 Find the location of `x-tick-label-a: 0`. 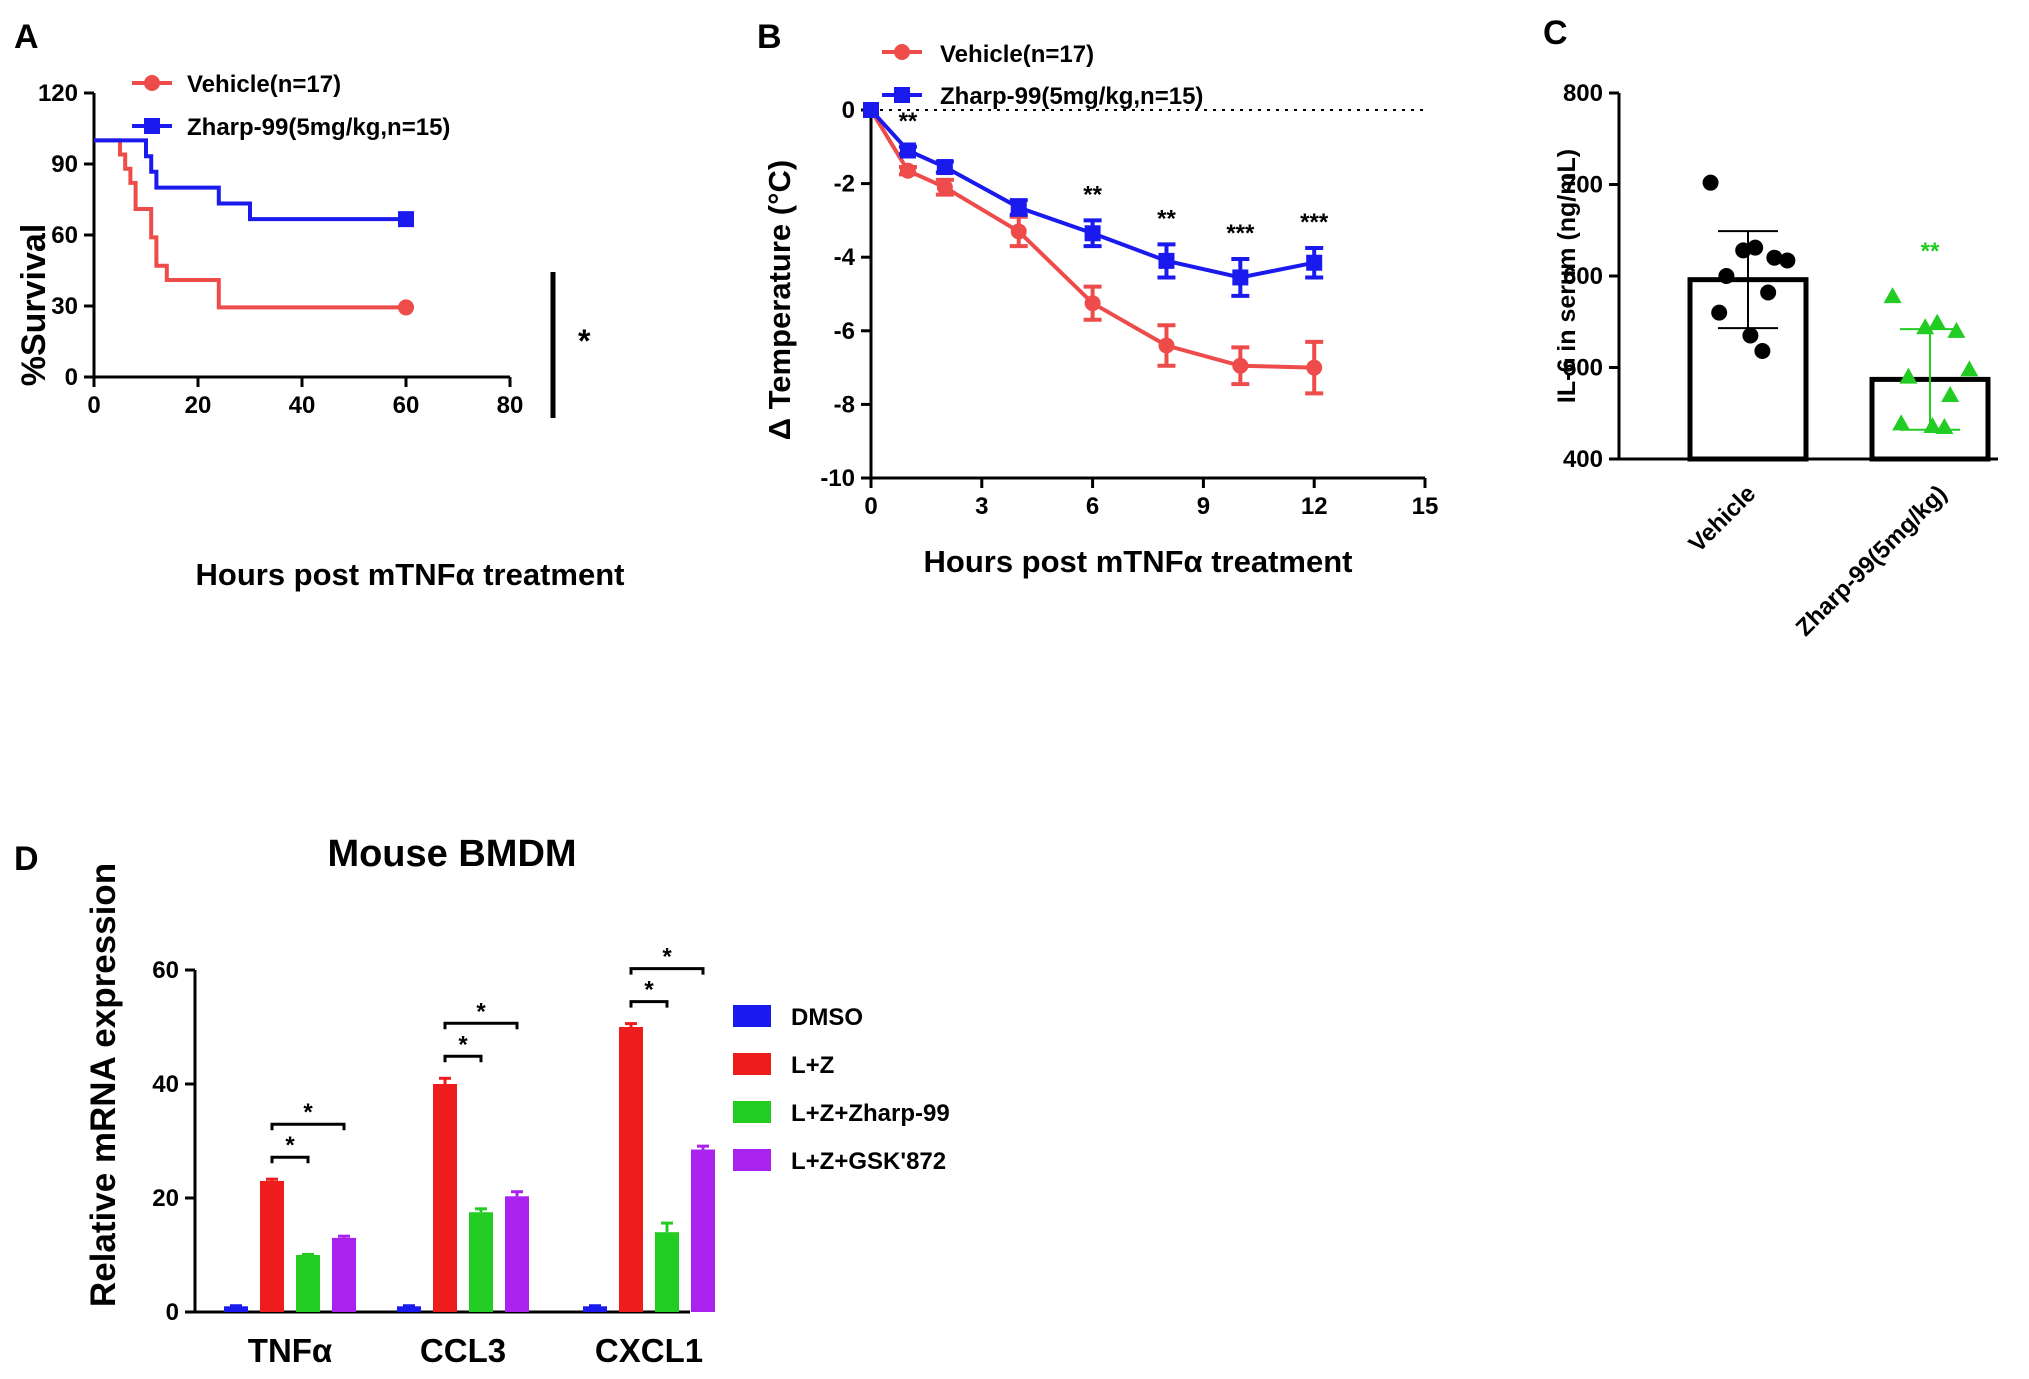

x-tick-label-a: 0 is located at coordinates (93, 405).